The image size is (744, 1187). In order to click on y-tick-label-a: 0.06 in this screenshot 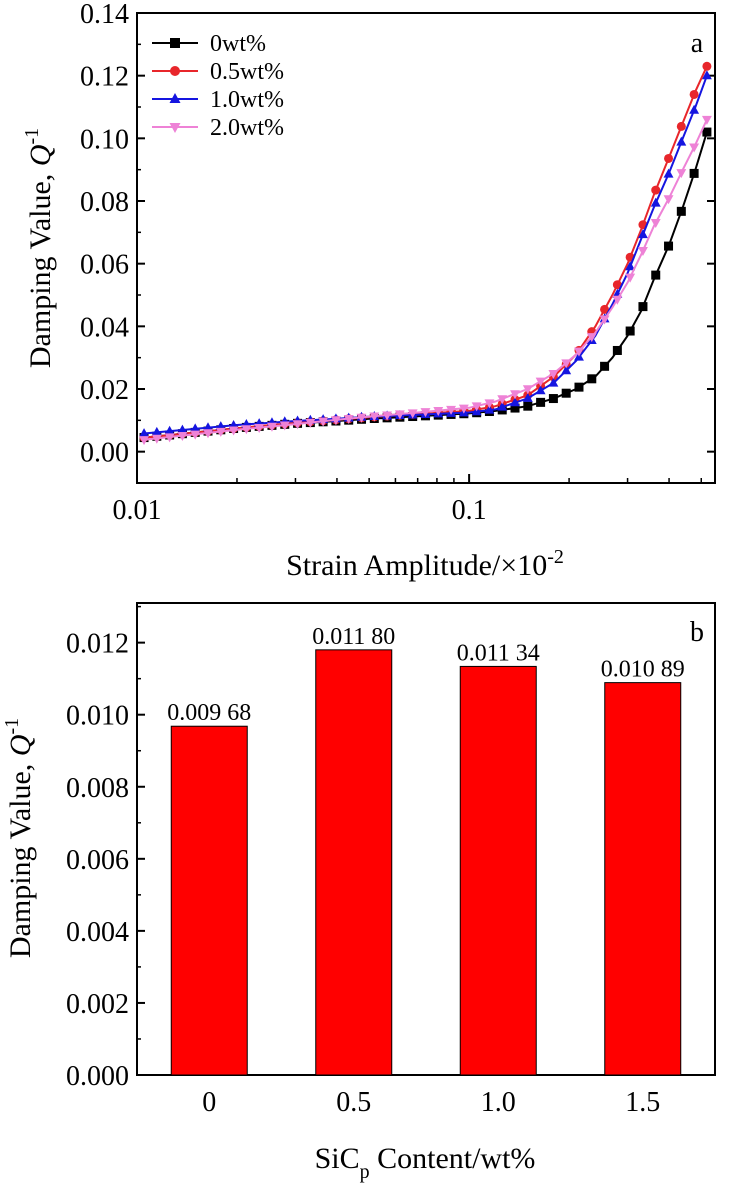, I will do `click(104, 265)`.